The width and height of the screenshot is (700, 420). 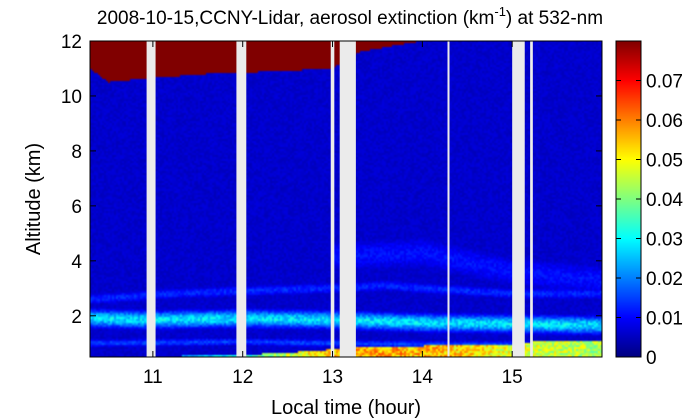 What do you see at coordinates (664, 319) in the screenshot?
I see `colorbar-tick-label: 0.01` at bounding box center [664, 319].